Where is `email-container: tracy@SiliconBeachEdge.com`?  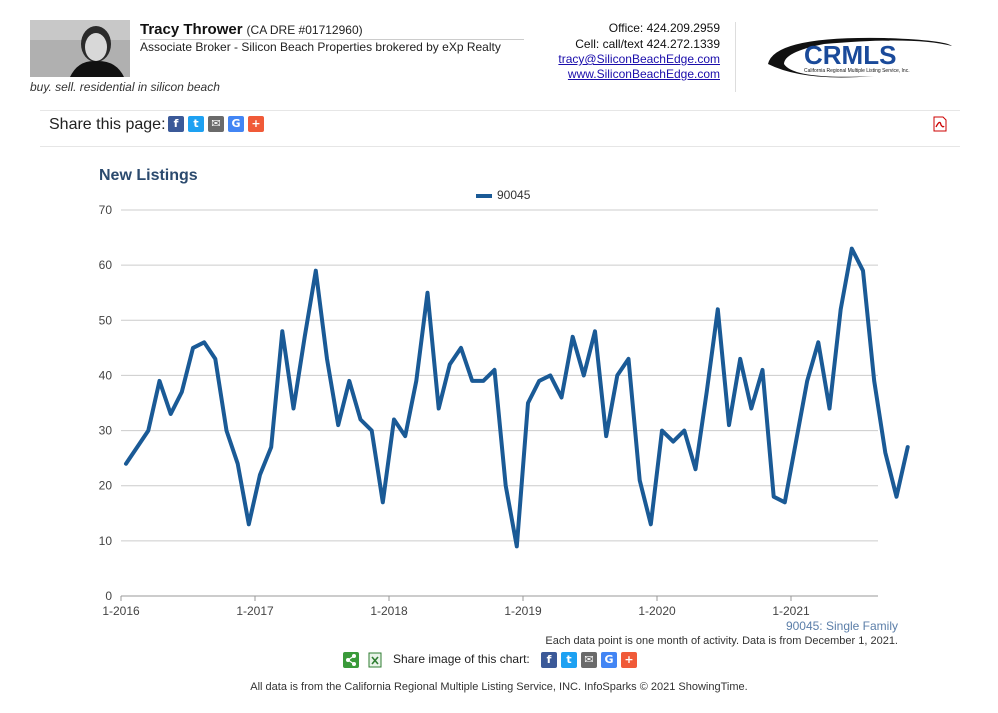 email-container: tracy@SiliconBeachEdge.com is located at coordinates (639, 59).